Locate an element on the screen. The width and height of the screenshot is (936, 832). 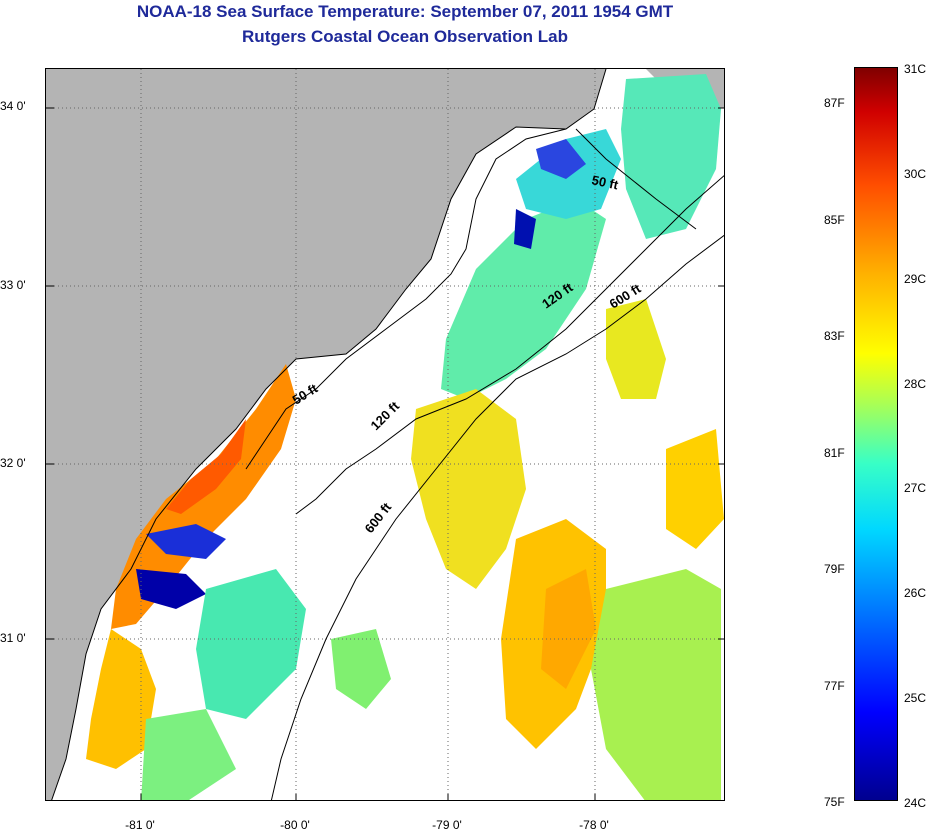
lat-label-34: 34 0' is located at coordinates (13, 106).